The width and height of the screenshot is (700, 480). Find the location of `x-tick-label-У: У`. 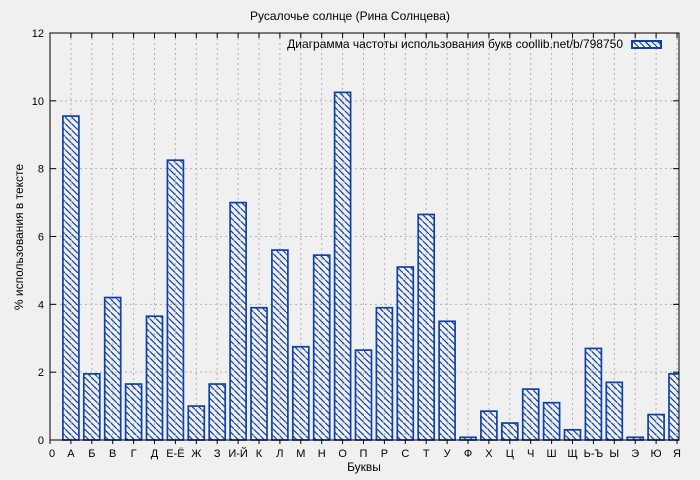

x-tick-label-У: У is located at coordinates (448, 454).